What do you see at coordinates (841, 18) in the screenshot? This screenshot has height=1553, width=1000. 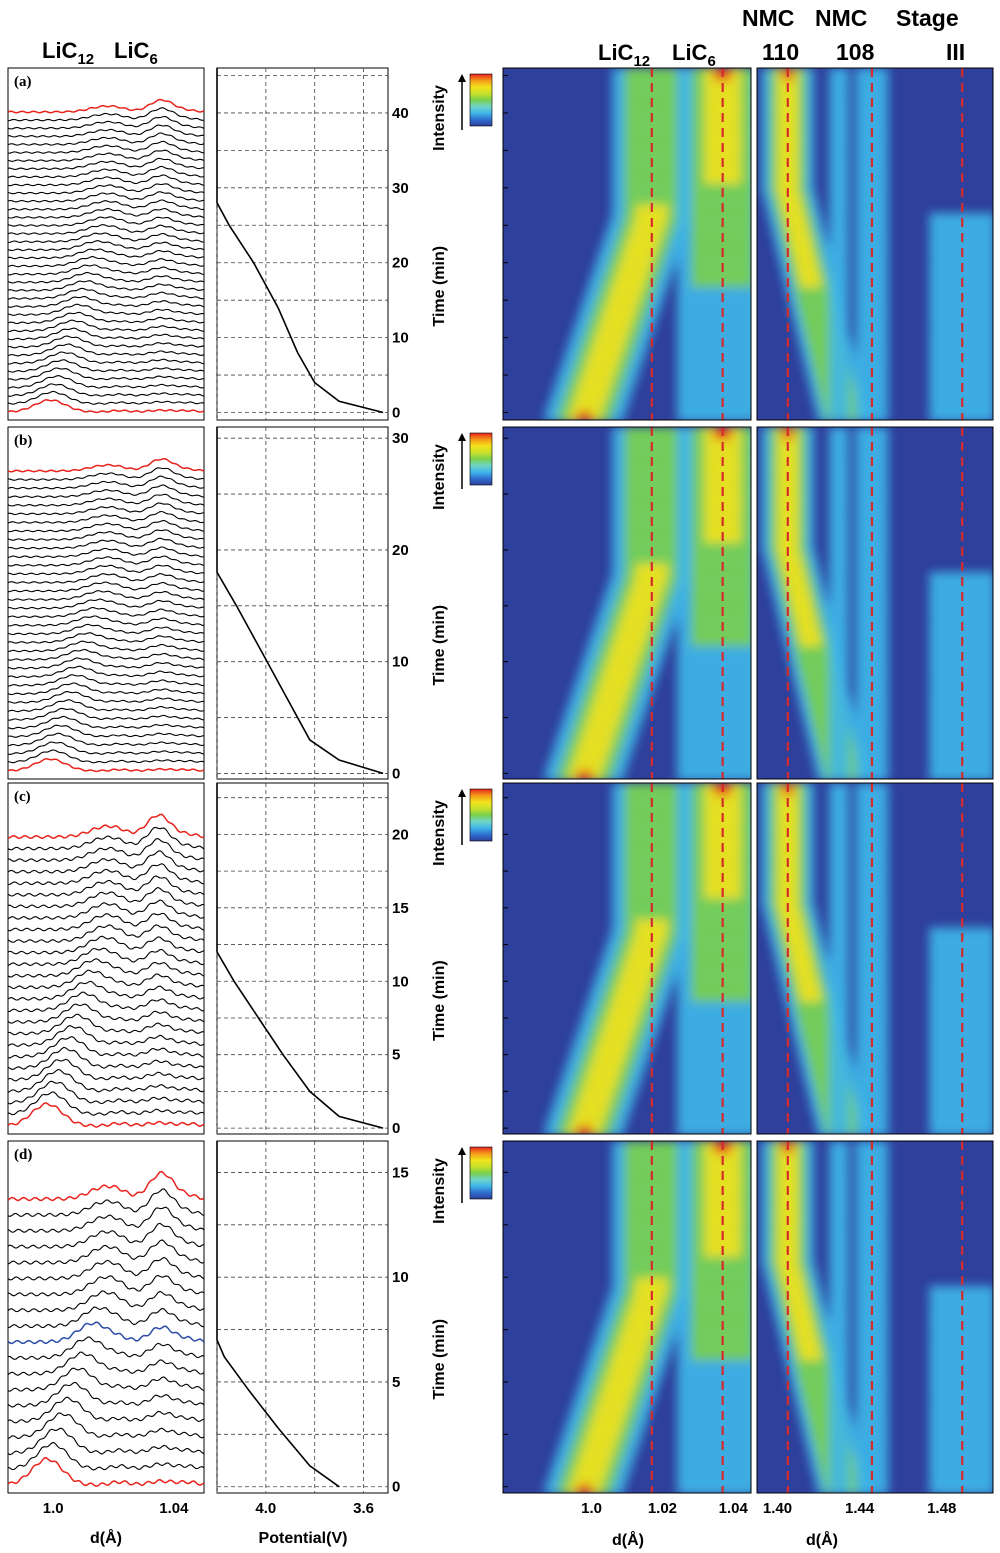 I see `header-nmc108-top: NMC` at bounding box center [841, 18].